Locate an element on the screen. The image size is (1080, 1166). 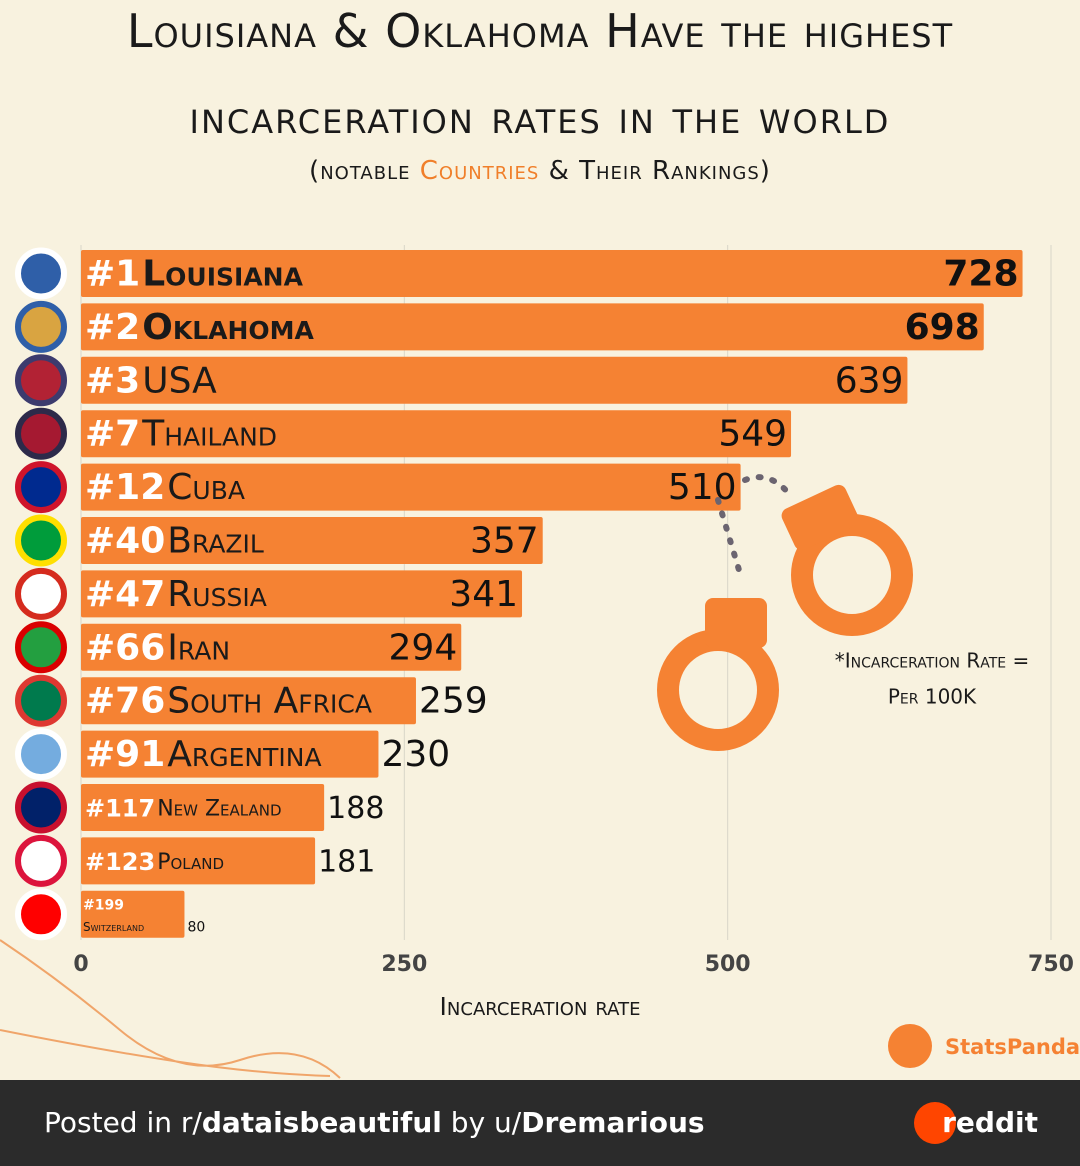
row: #123 Poland 181 is located at coordinates (195, 860).